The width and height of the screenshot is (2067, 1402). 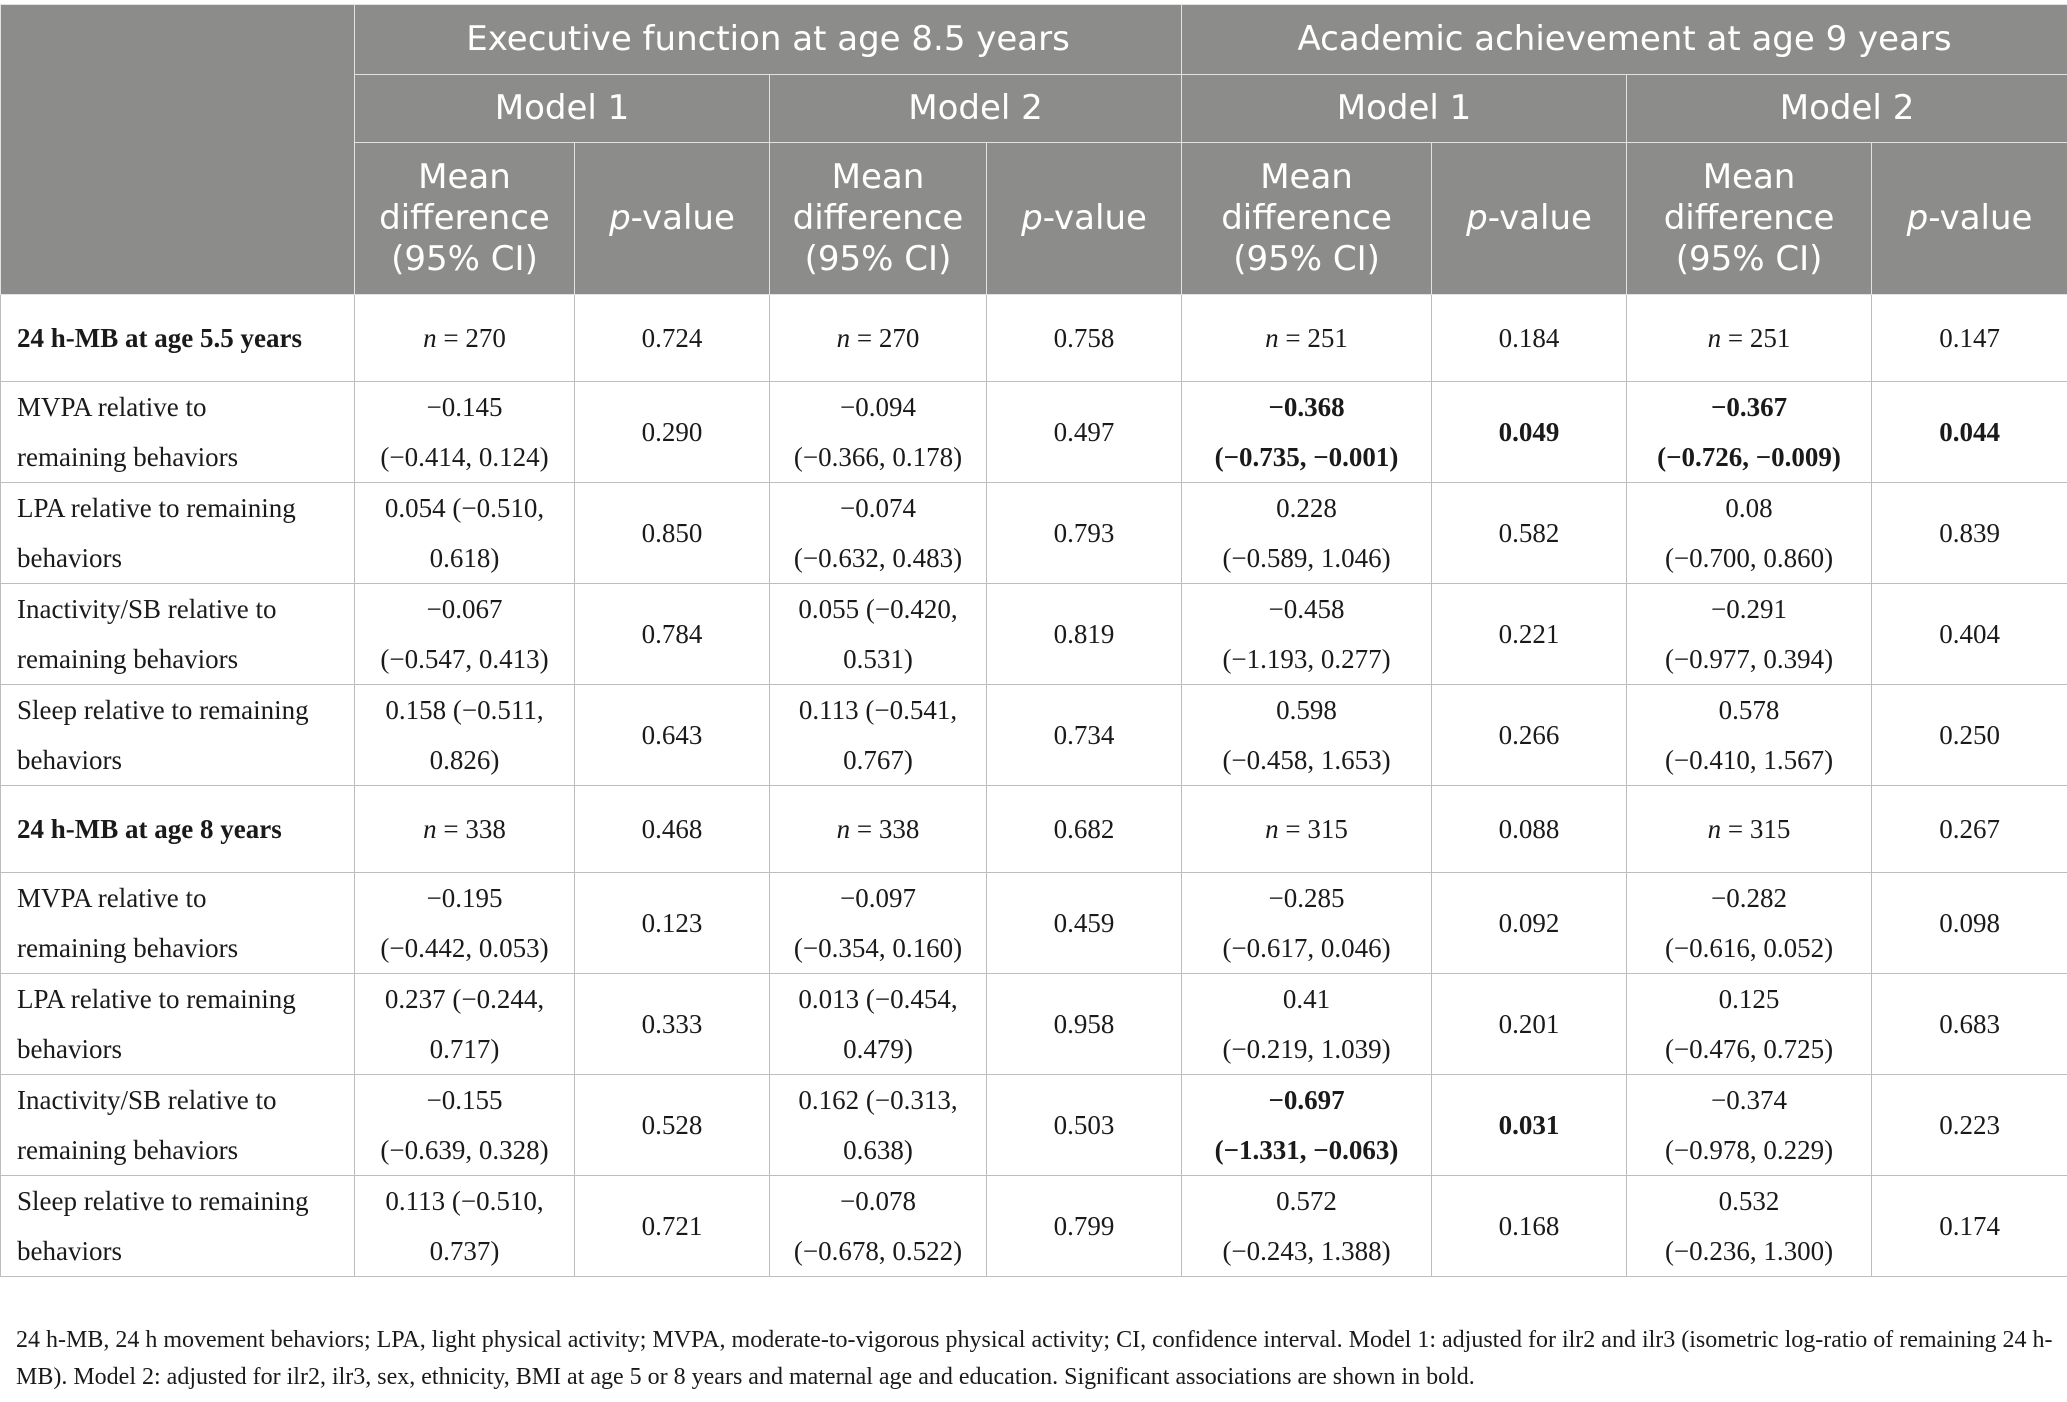 I want to click on estimate-line: −0.195, so click(x=464, y=898).